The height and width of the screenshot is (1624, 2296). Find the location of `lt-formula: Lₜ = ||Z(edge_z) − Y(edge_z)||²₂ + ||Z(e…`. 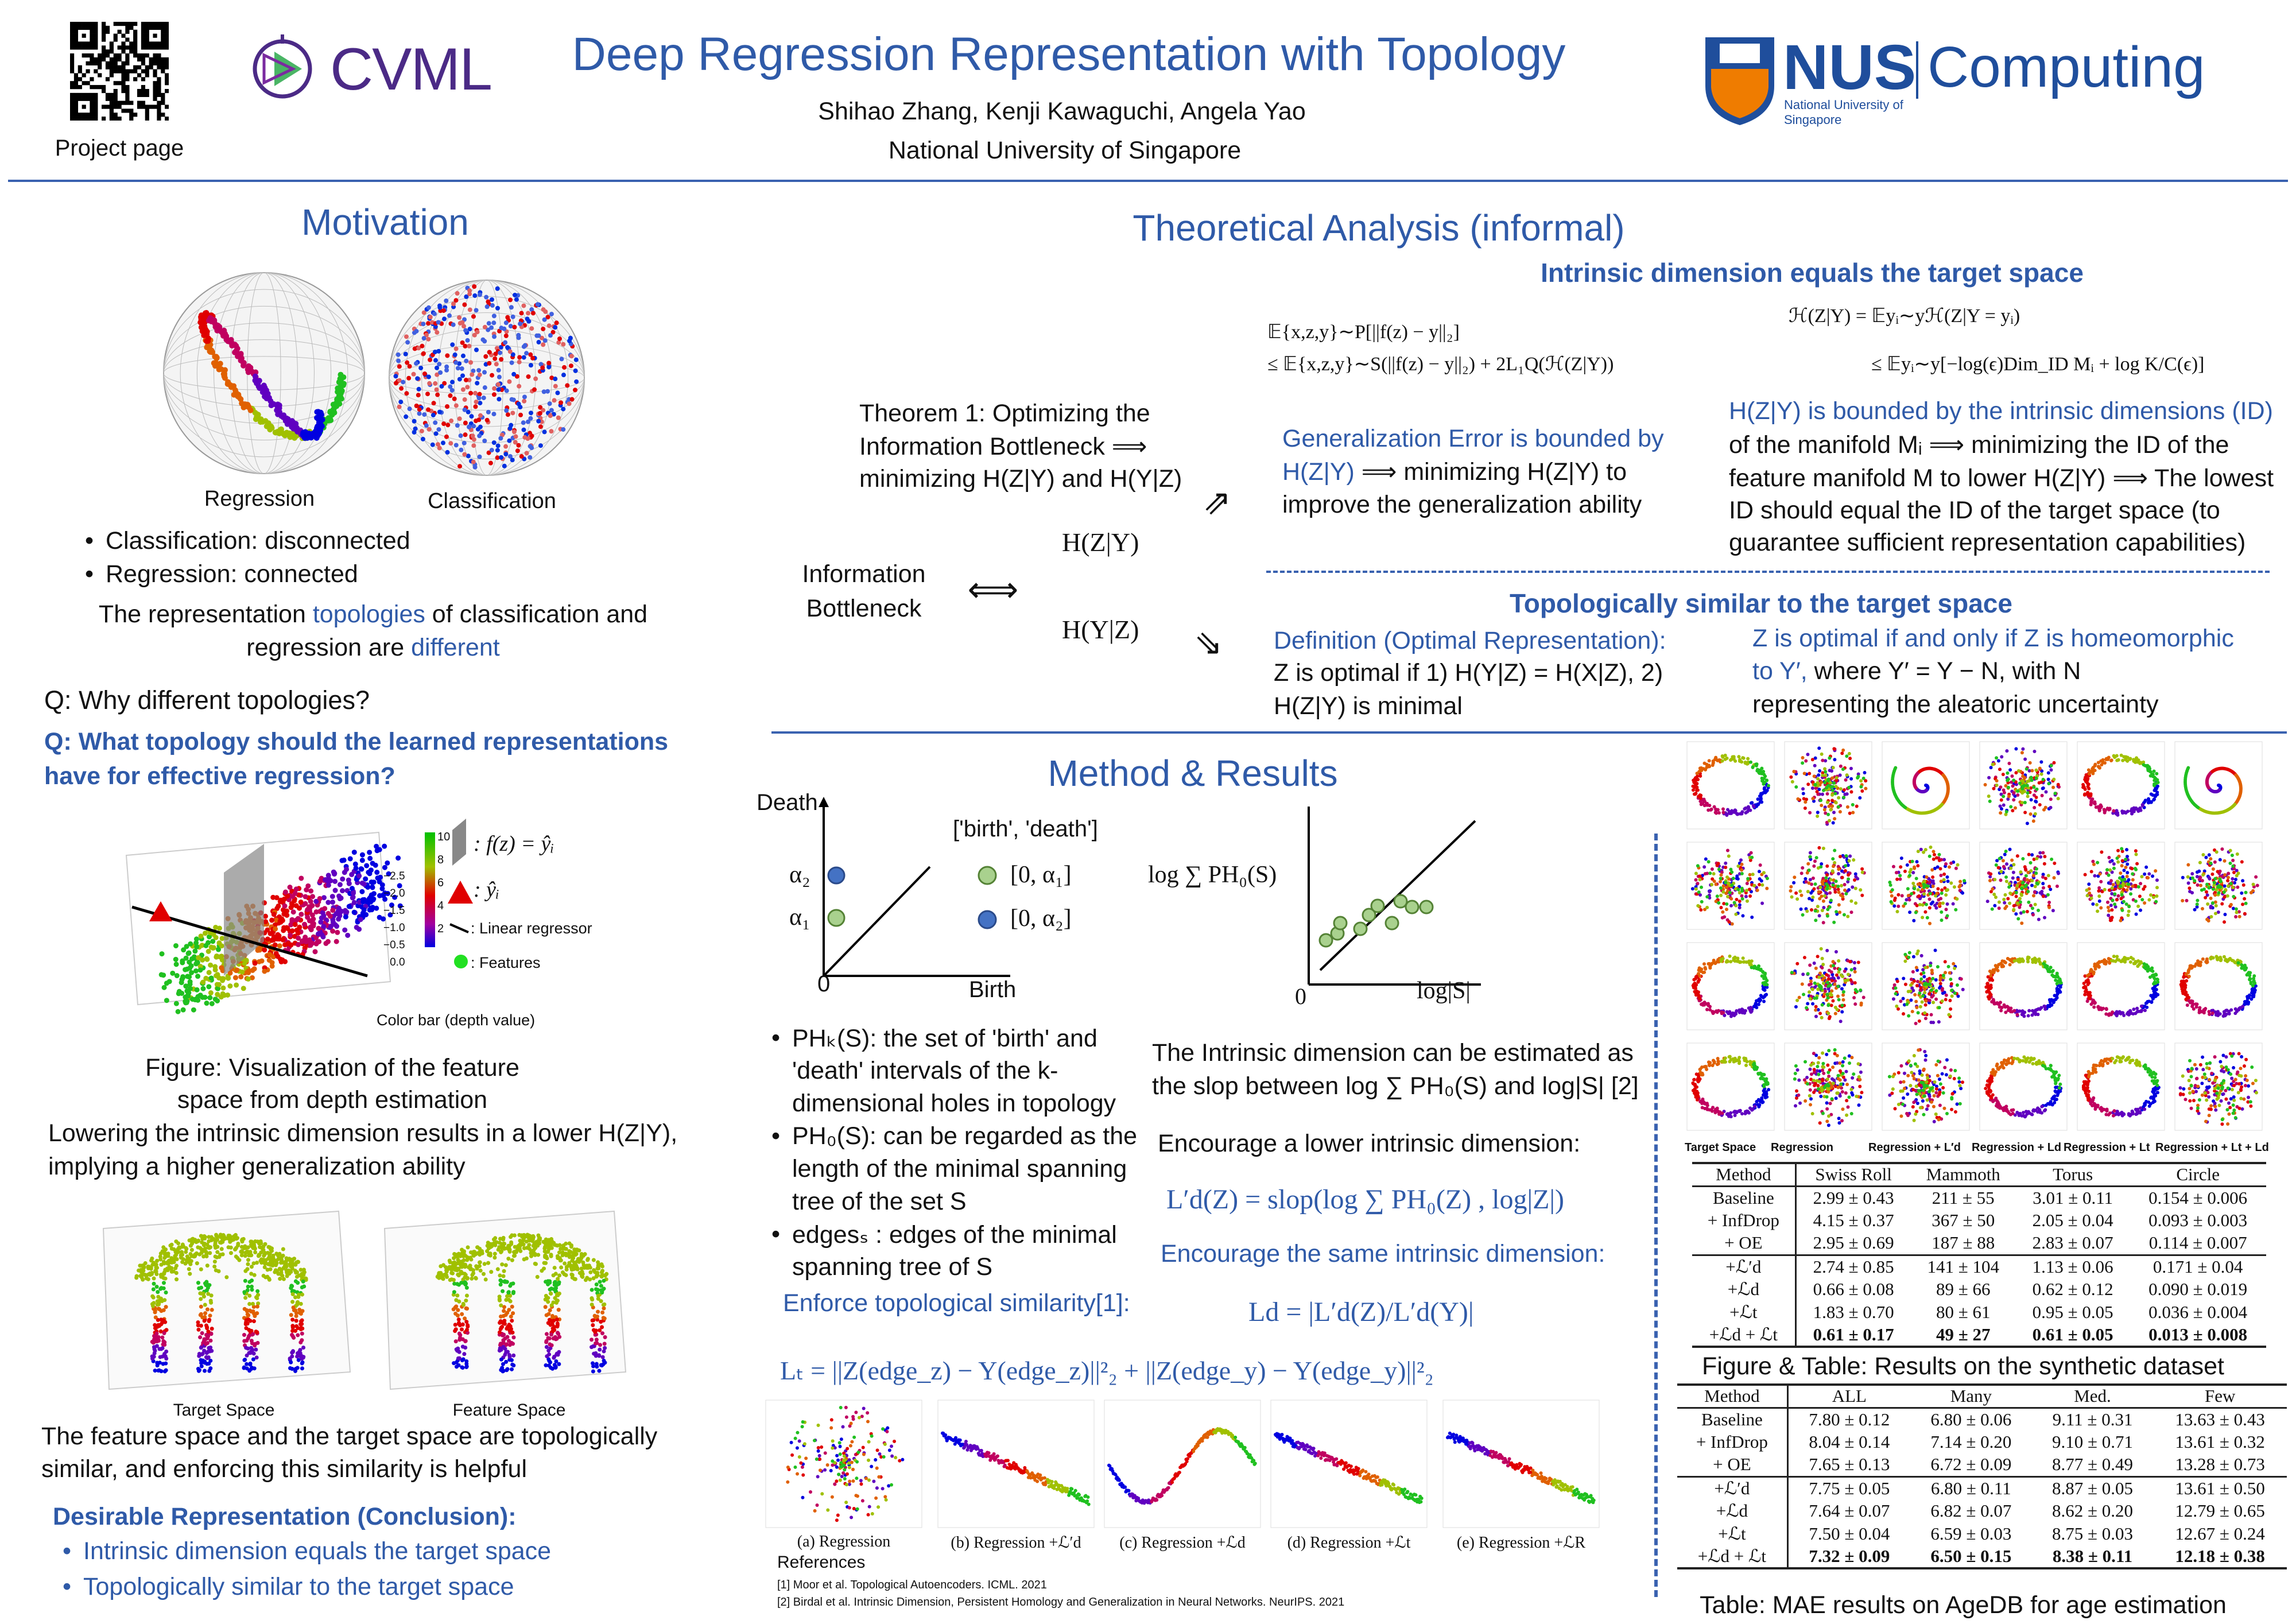

lt-formula: Lₜ = ||Z(edge_z) − Y(edge_z)||²₂ + ||Z(e… is located at coordinates (1107, 1370).